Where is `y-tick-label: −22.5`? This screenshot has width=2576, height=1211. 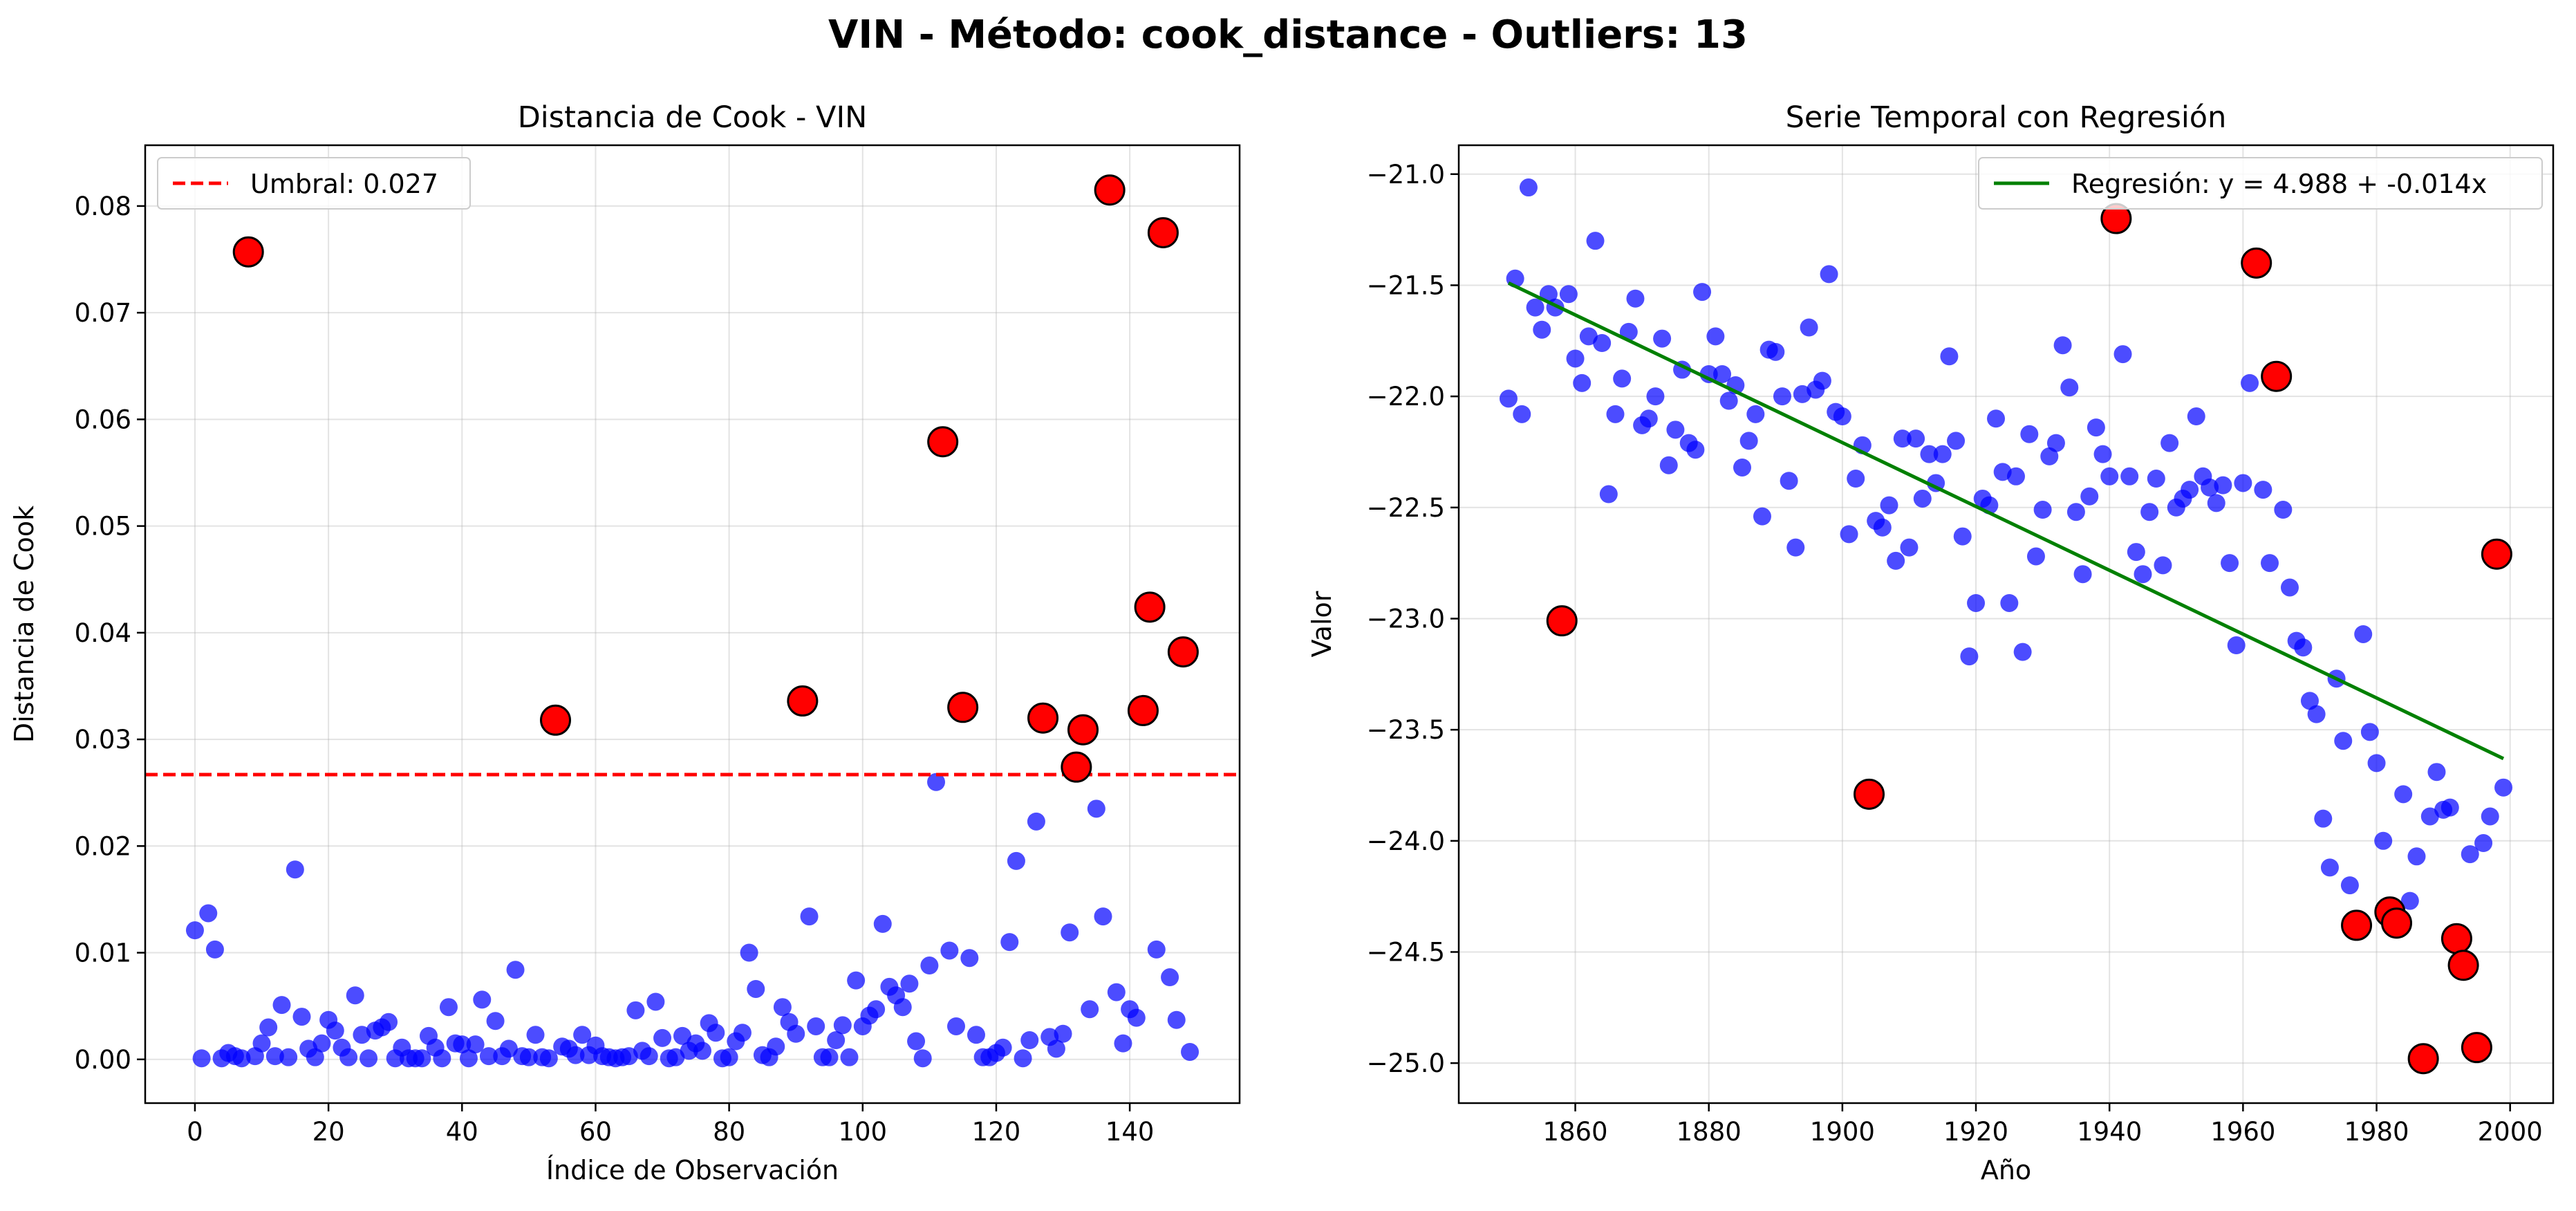
y-tick-label: −22.5 is located at coordinates (1406, 508).